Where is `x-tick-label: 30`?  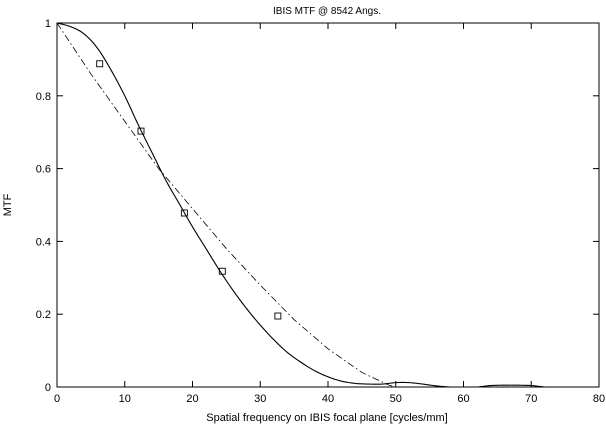
x-tick-label: 30 is located at coordinates (260, 399).